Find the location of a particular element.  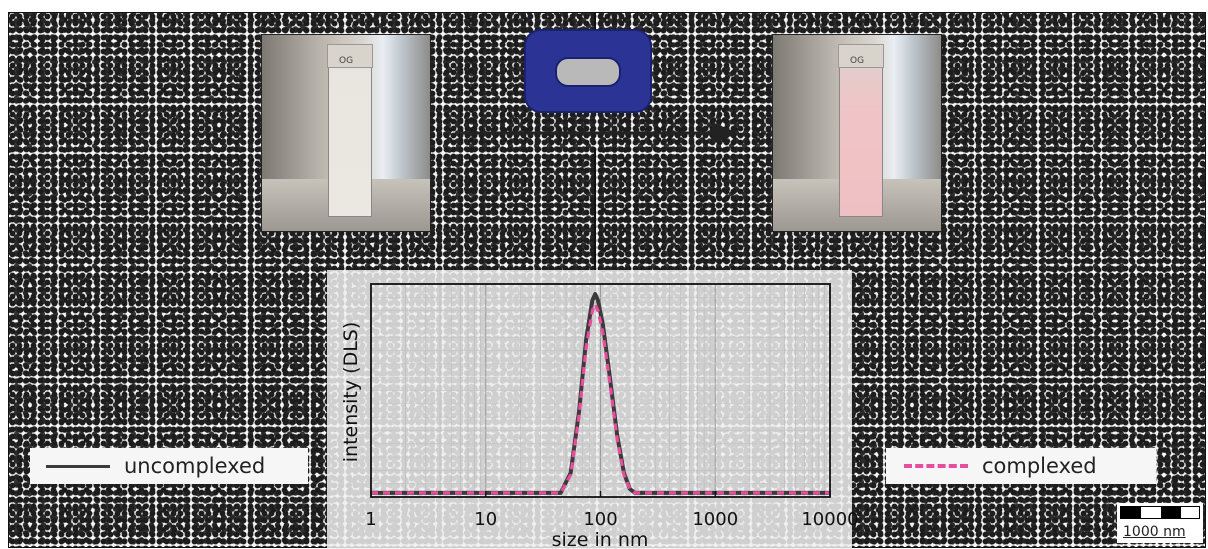

legend-label-complexed: complexed is located at coordinates (1039, 466).